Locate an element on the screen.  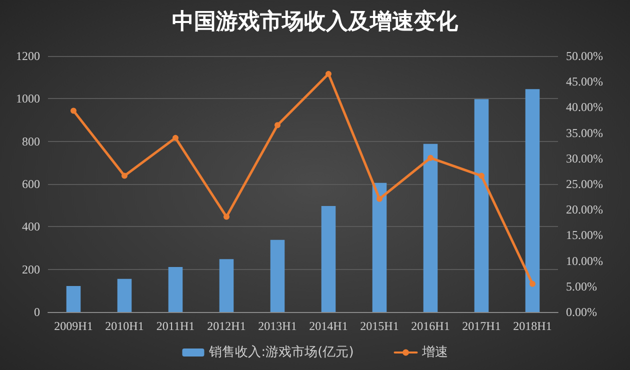
y-tick-label: 400 is located at coordinates (31, 227).